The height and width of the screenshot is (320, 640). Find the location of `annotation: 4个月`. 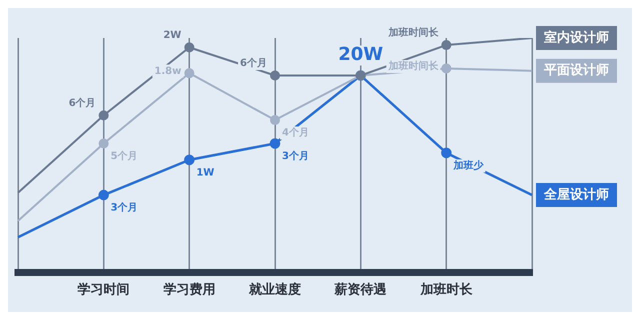

annotation: 4个月 is located at coordinates (295, 132).